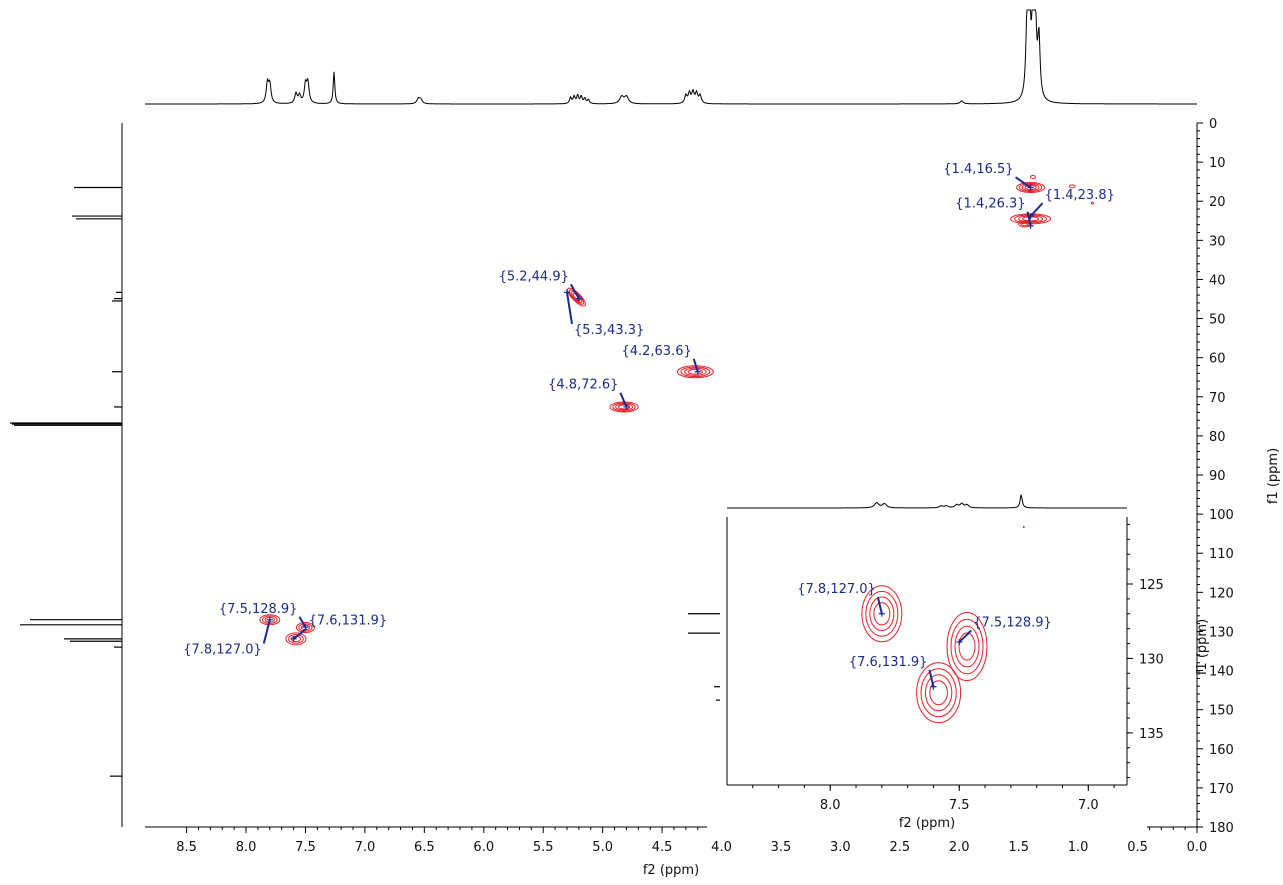  I want to click on peak-label: {5.3,43.3}, so click(609, 330).